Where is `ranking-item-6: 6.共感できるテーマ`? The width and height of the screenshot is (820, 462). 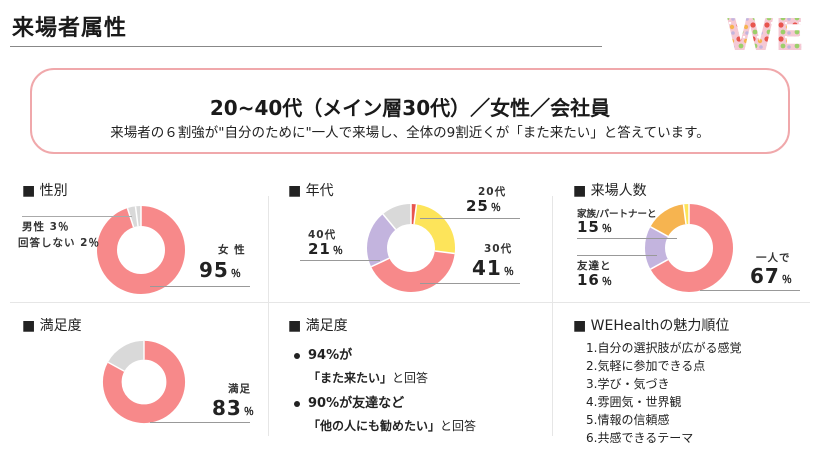
ranking-item-6: 6.共感できるテーマ is located at coordinates (640, 438).